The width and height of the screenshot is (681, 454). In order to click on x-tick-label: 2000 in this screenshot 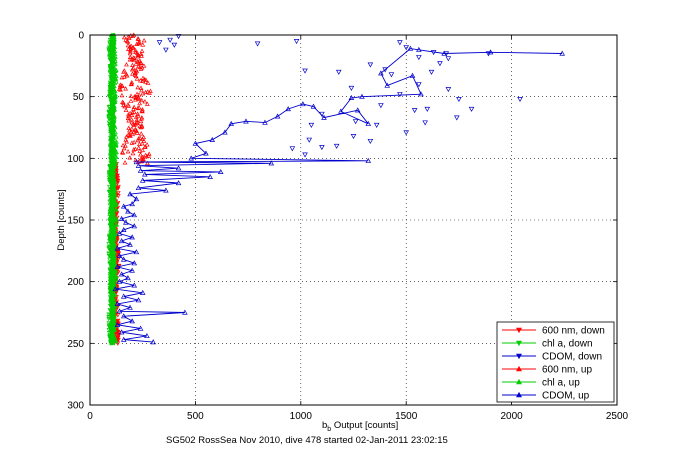, I will do `click(511, 416)`.